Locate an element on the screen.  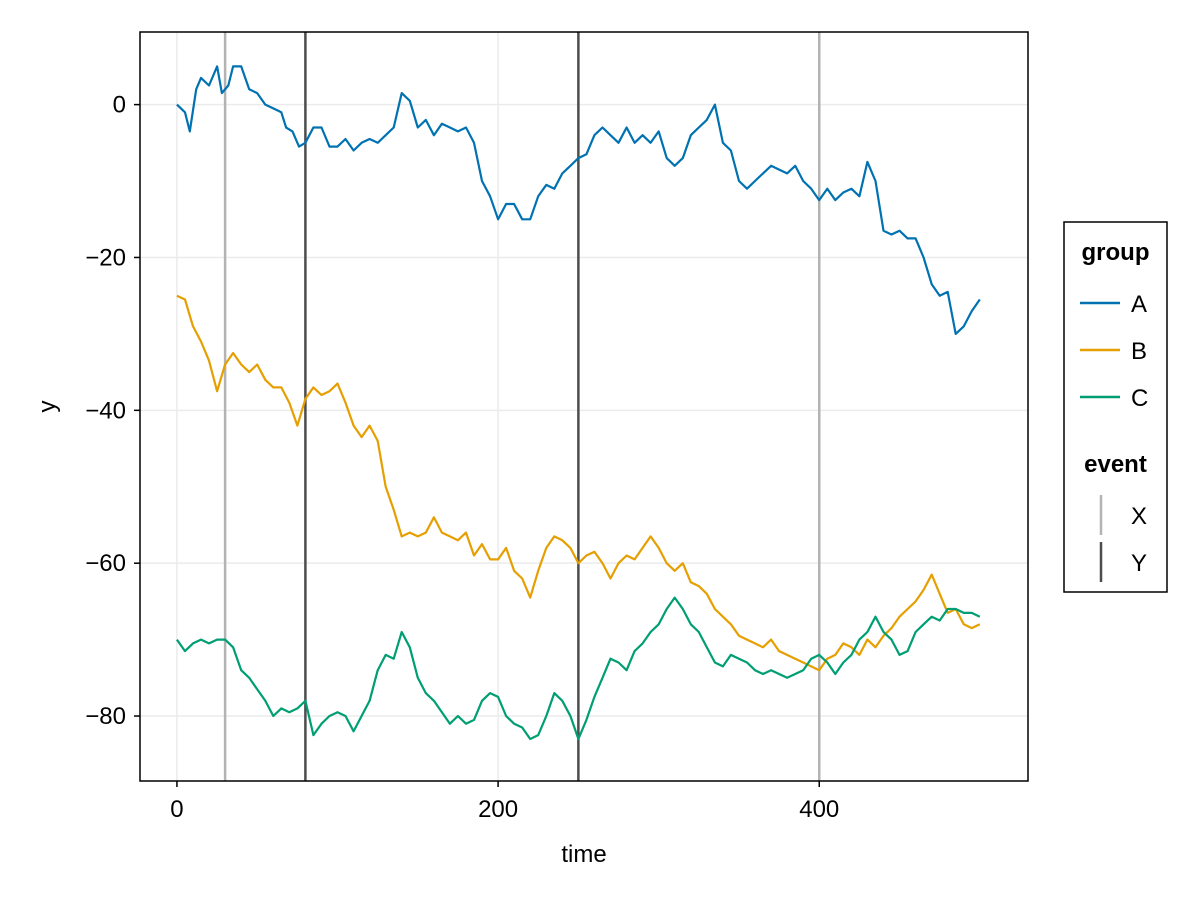
legend-box is located at coordinates (1115, 407).